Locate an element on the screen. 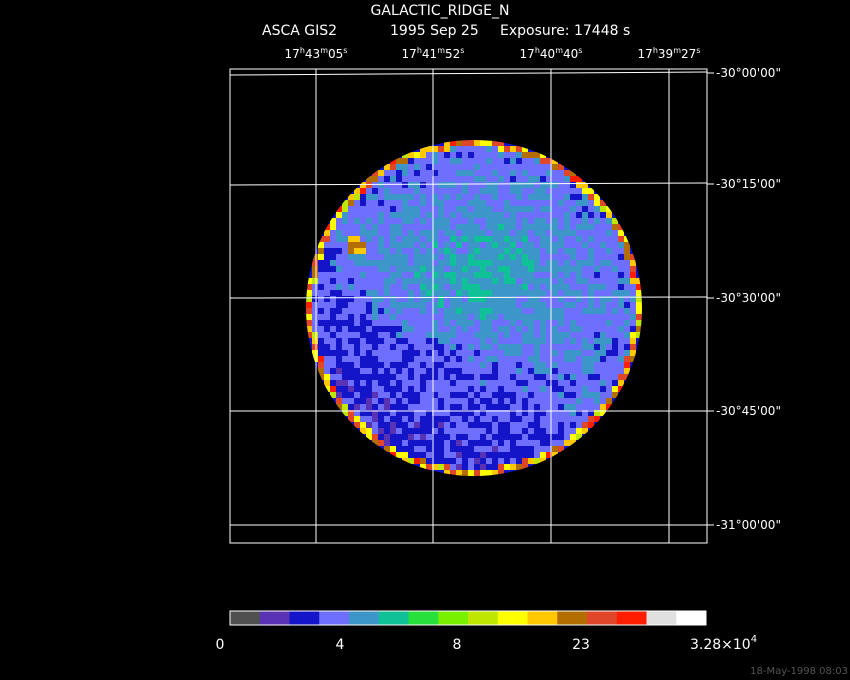 This screenshot has height=680, width=850. colorbar-swatch is located at coordinates (274, 618).